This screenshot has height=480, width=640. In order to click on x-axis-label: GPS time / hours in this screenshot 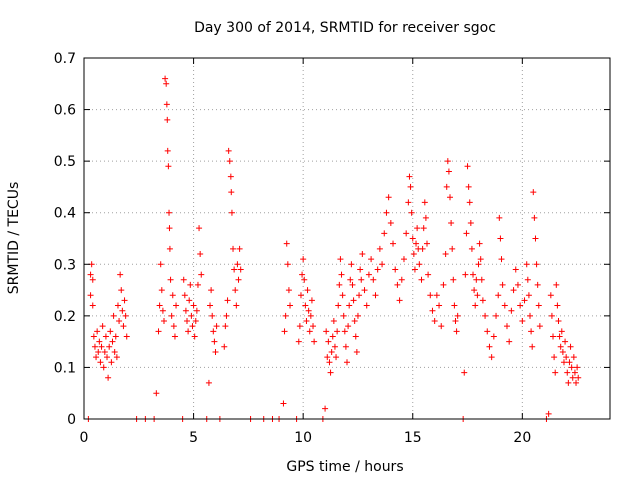, I will do `click(344, 467)`.